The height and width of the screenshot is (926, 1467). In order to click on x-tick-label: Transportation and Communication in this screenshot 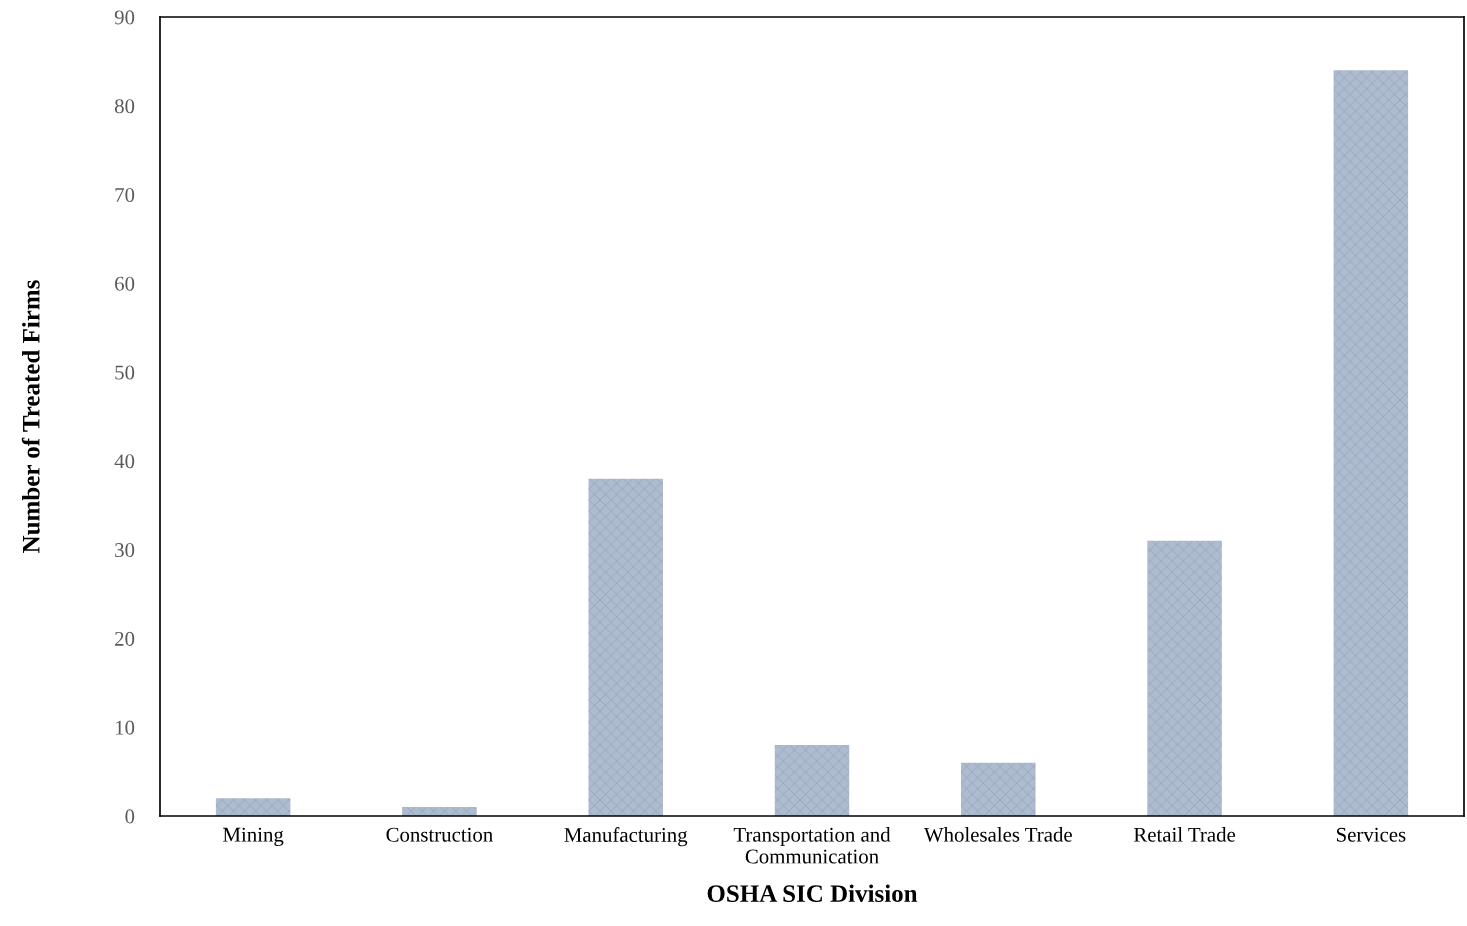, I will do `click(812, 845)`.